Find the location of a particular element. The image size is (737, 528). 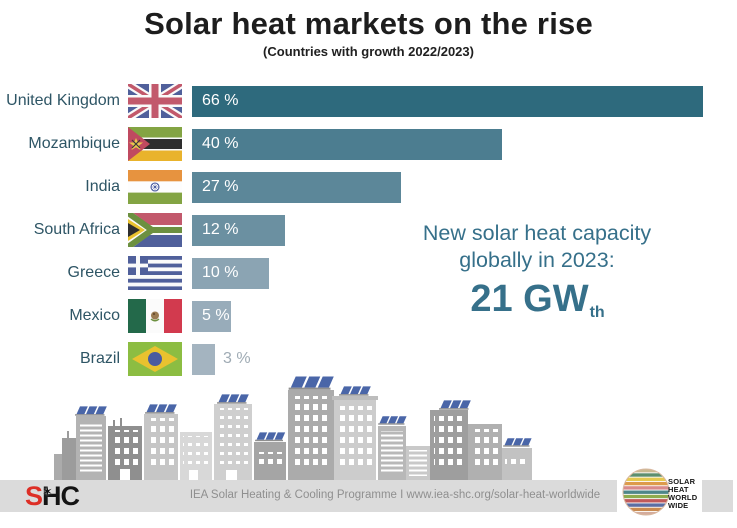

country-label: Greece is located at coordinates (93, 272).